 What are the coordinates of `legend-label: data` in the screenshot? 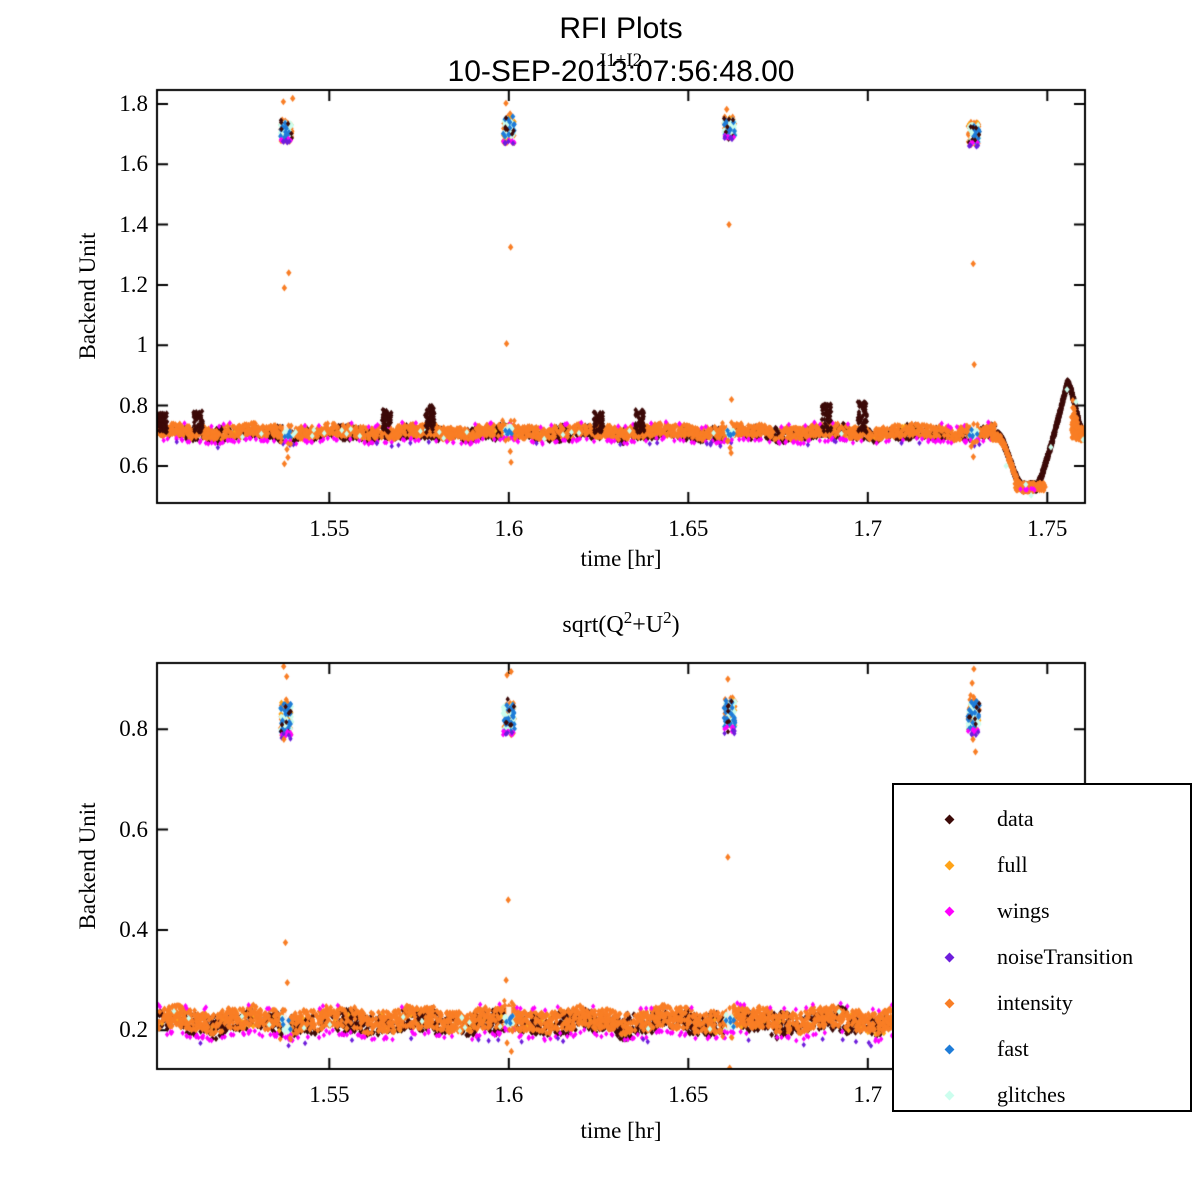 It's located at (1015, 818).